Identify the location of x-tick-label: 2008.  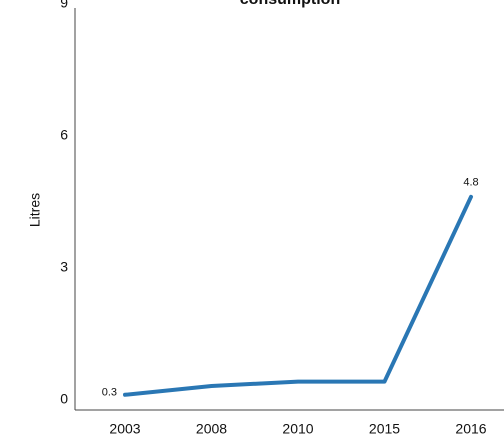
(211, 428).